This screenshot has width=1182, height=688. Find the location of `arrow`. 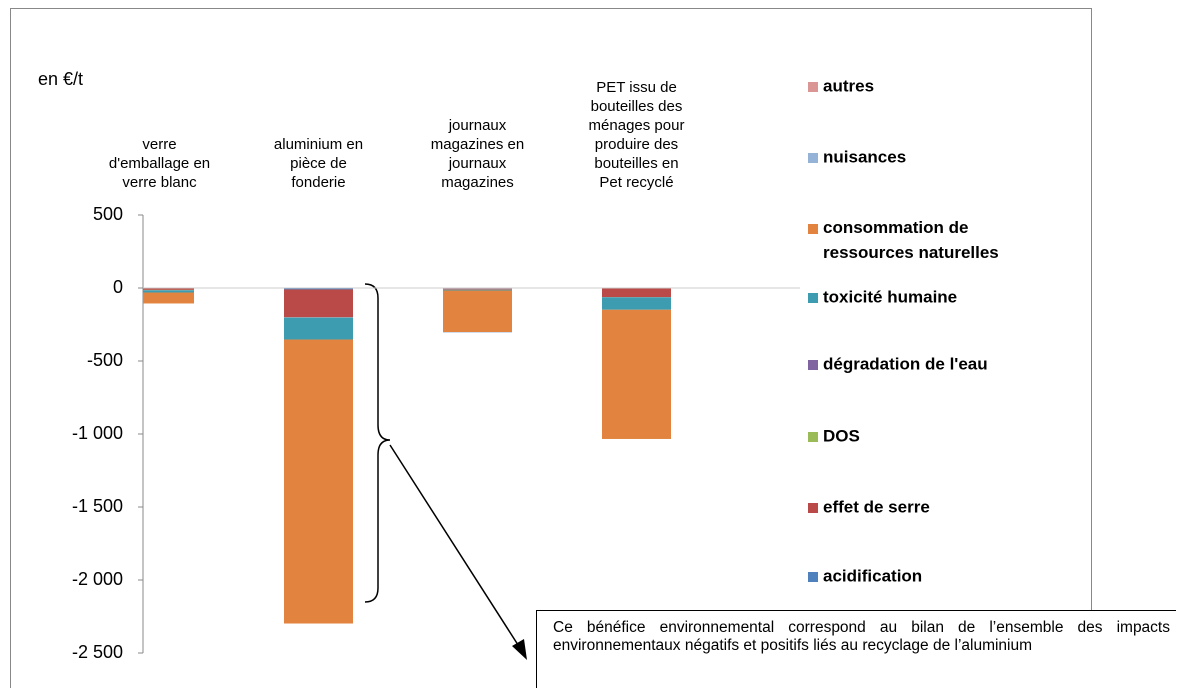

arrow is located at coordinates (455, 546).